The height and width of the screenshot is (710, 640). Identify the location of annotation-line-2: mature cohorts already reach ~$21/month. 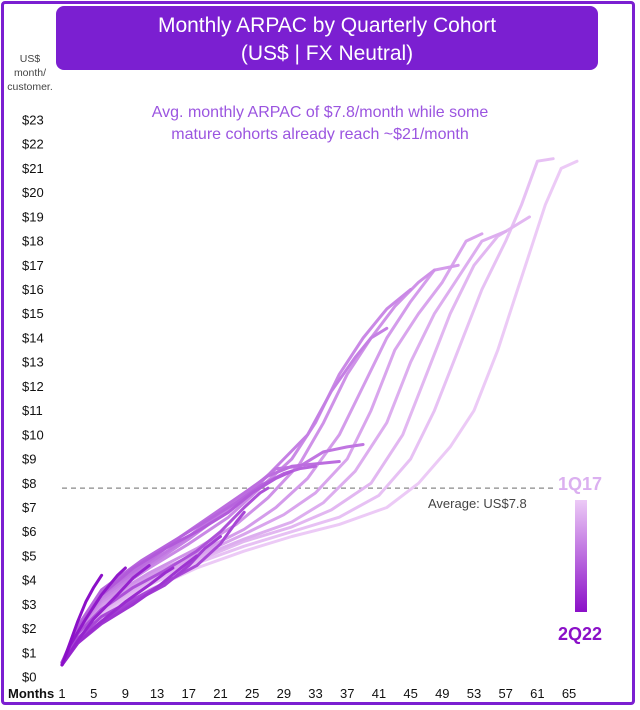
(320, 134).